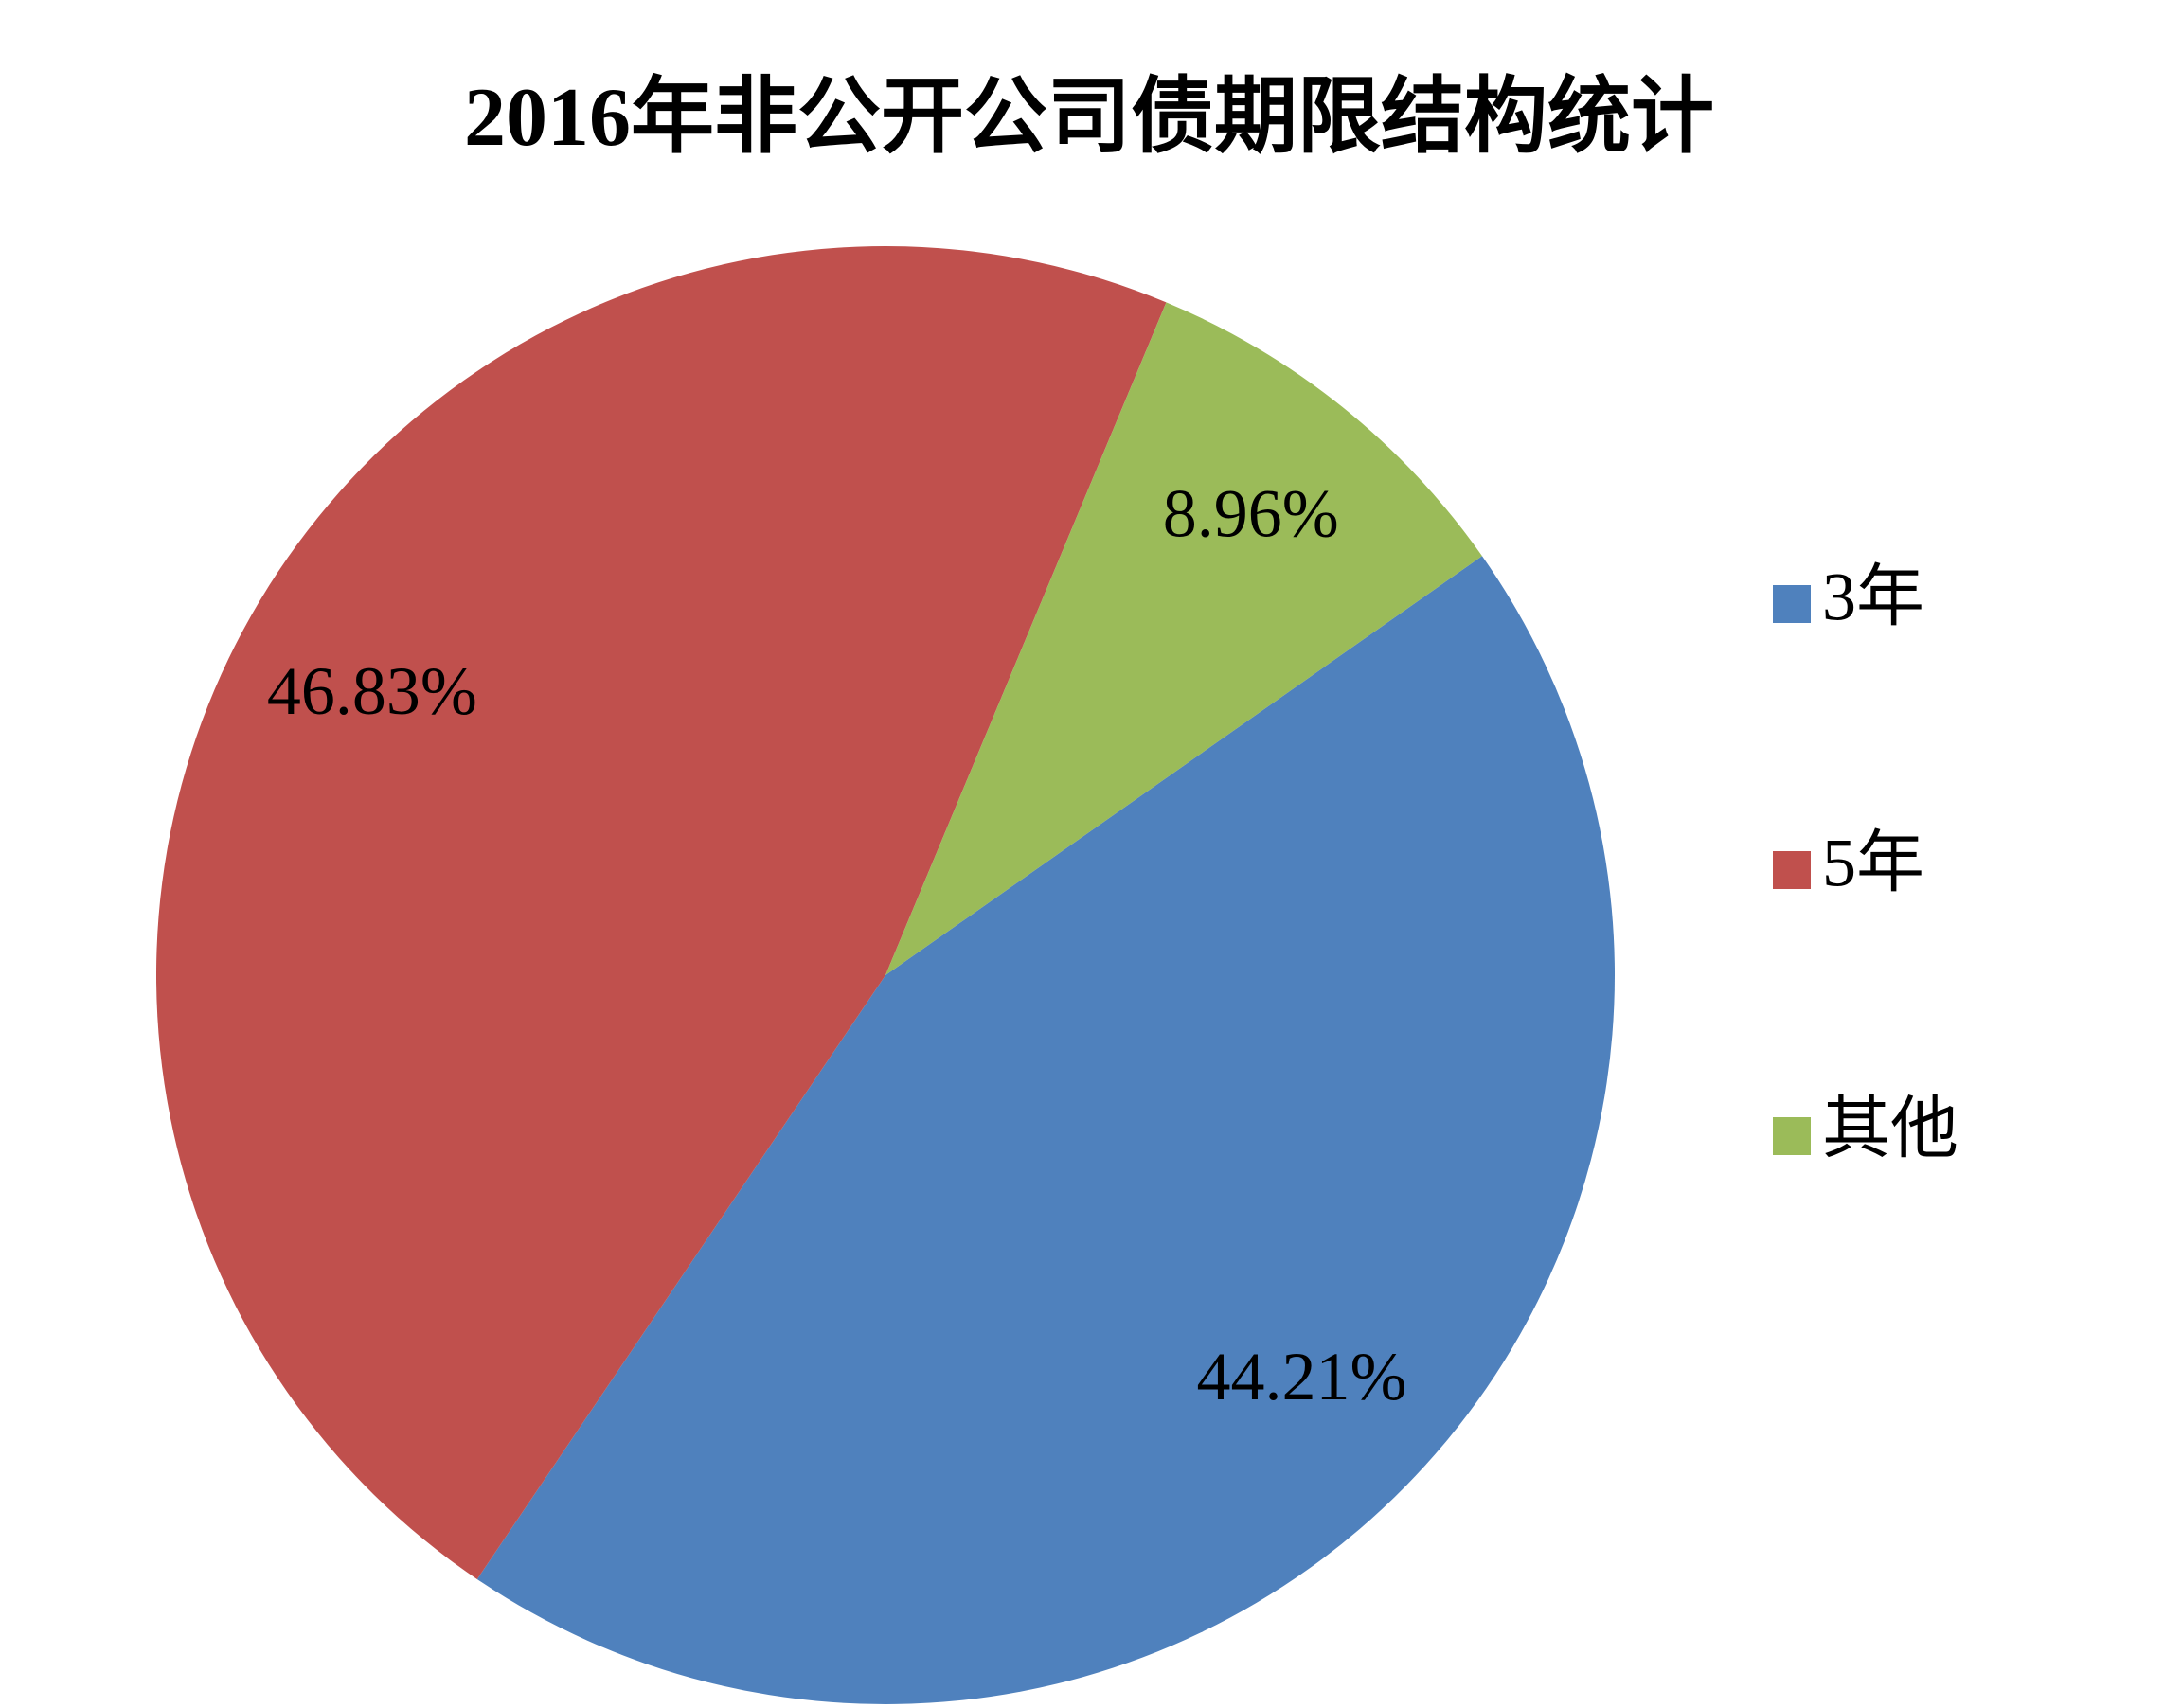 The height and width of the screenshot is (1708, 2164). What do you see at coordinates (1183, 638) in the screenshot?
I see `pie-slice` at bounding box center [1183, 638].